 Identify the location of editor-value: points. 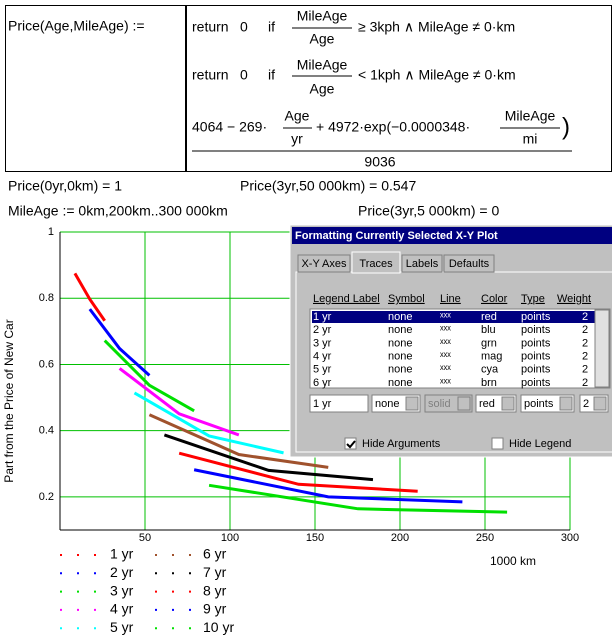
(539, 404).